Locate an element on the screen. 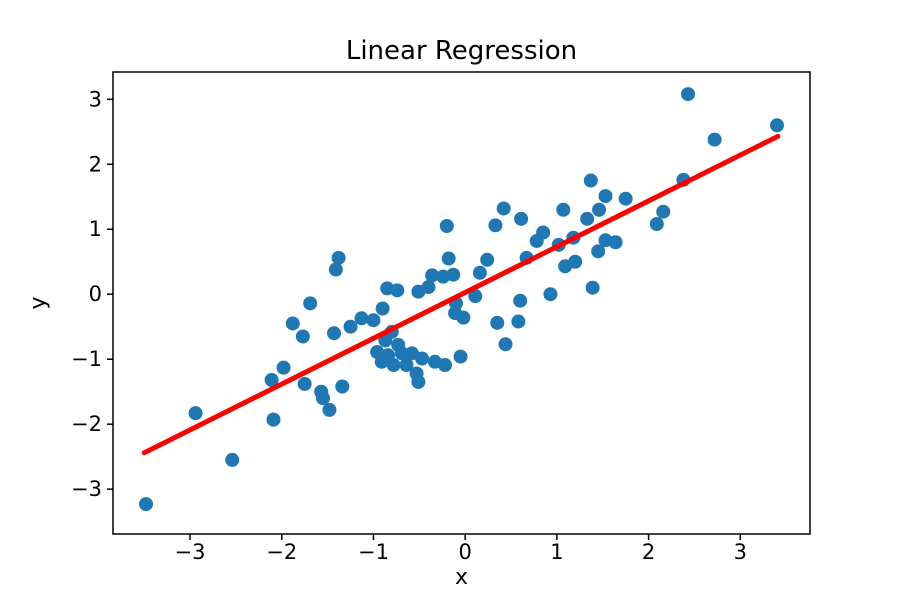  x-tick-label: 2 is located at coordinates (648, 552).